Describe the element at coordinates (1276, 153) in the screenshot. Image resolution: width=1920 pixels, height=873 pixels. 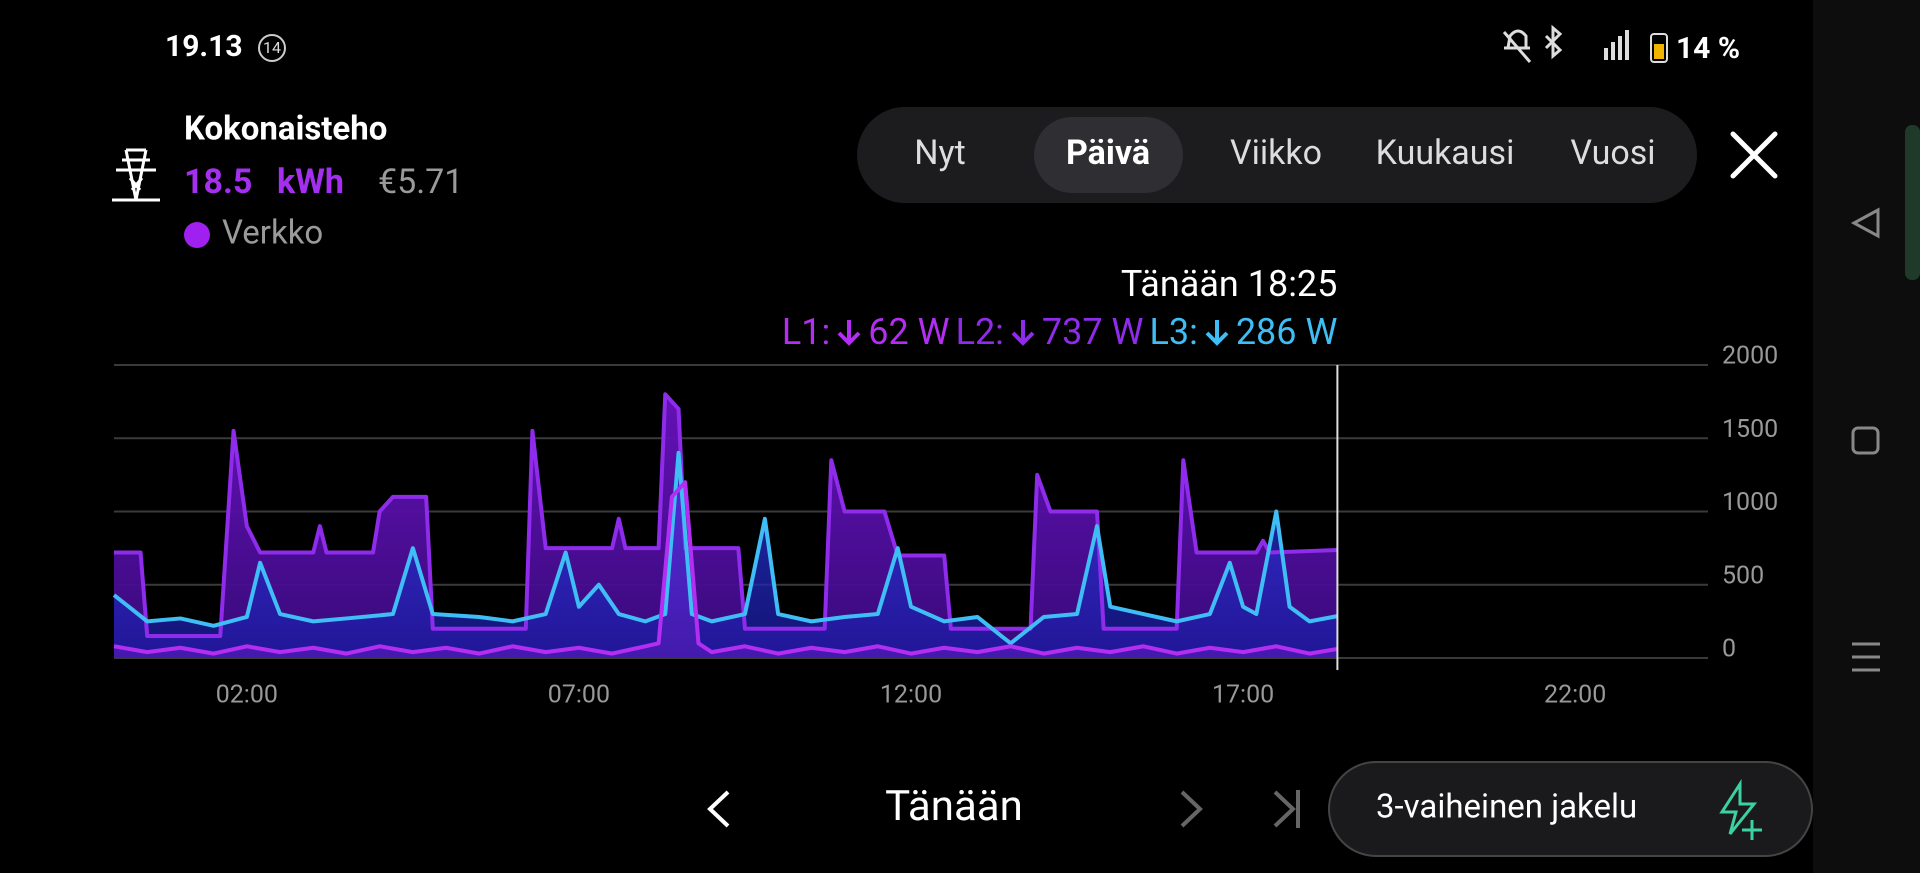
I see `tab: Viikko` at that location.